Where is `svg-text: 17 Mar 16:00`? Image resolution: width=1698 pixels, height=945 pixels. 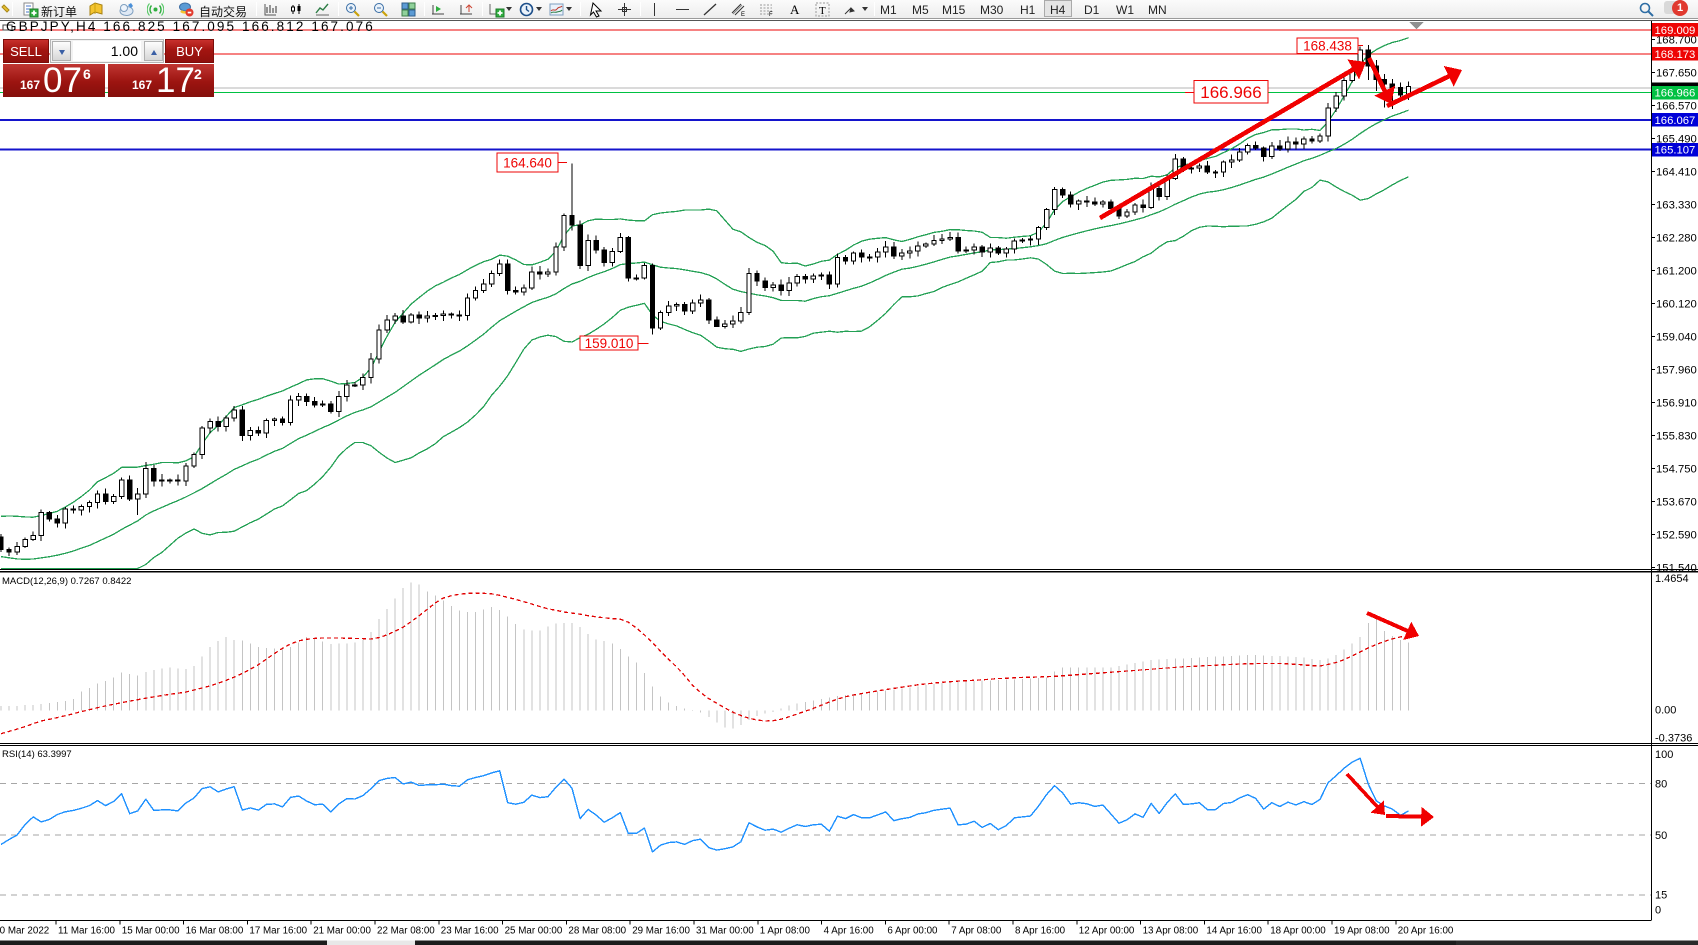
svg-text: 17 Mar 16:00 is located at coordinates (278, 931).